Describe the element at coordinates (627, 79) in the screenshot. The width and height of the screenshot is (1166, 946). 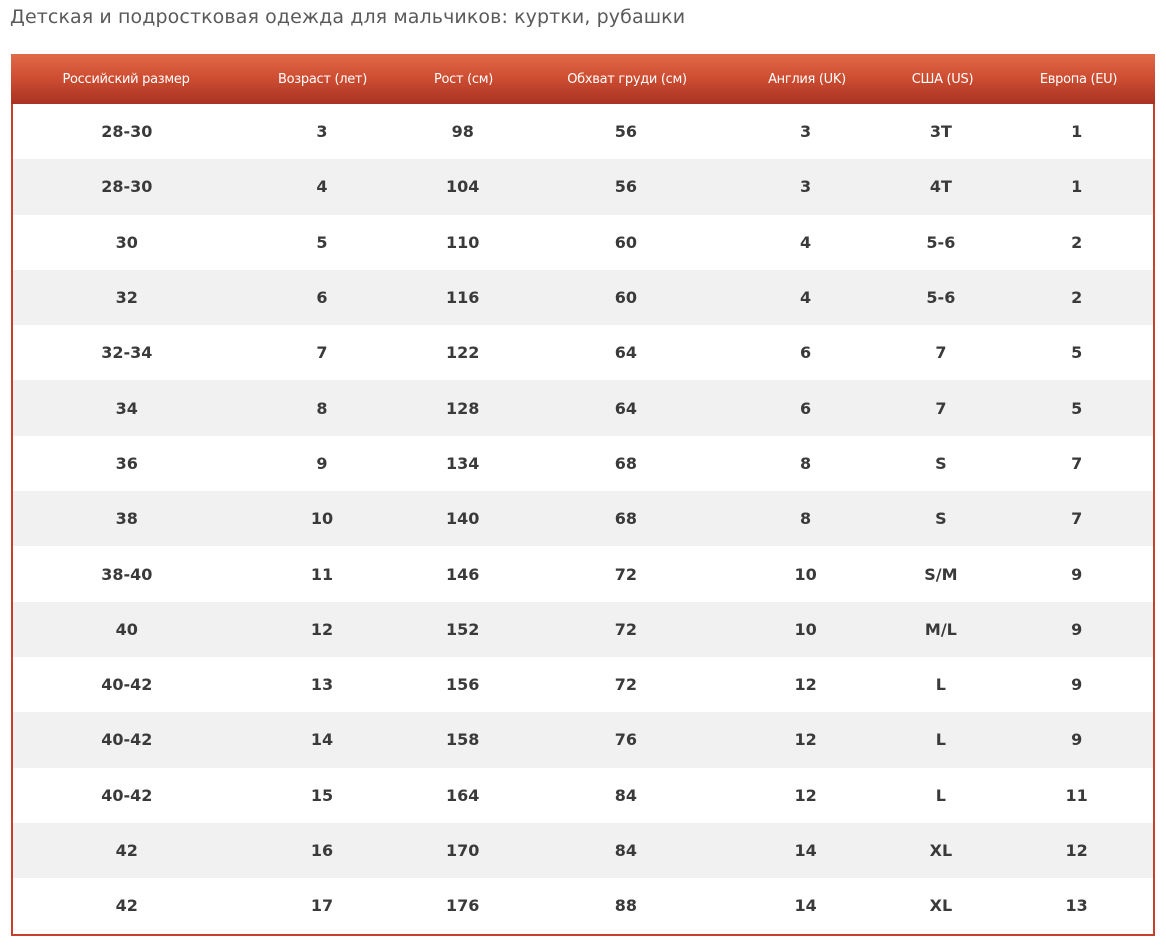
I see `header-chest: Обхват груди (см)` at that location.